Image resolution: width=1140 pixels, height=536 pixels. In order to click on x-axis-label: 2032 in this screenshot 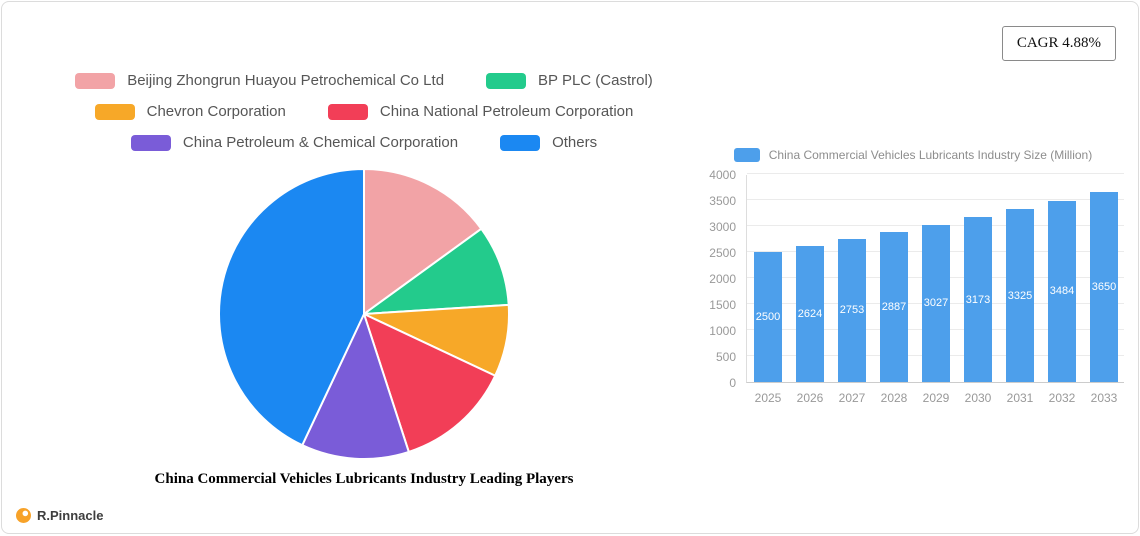, I will do `click(1062, 398)`.